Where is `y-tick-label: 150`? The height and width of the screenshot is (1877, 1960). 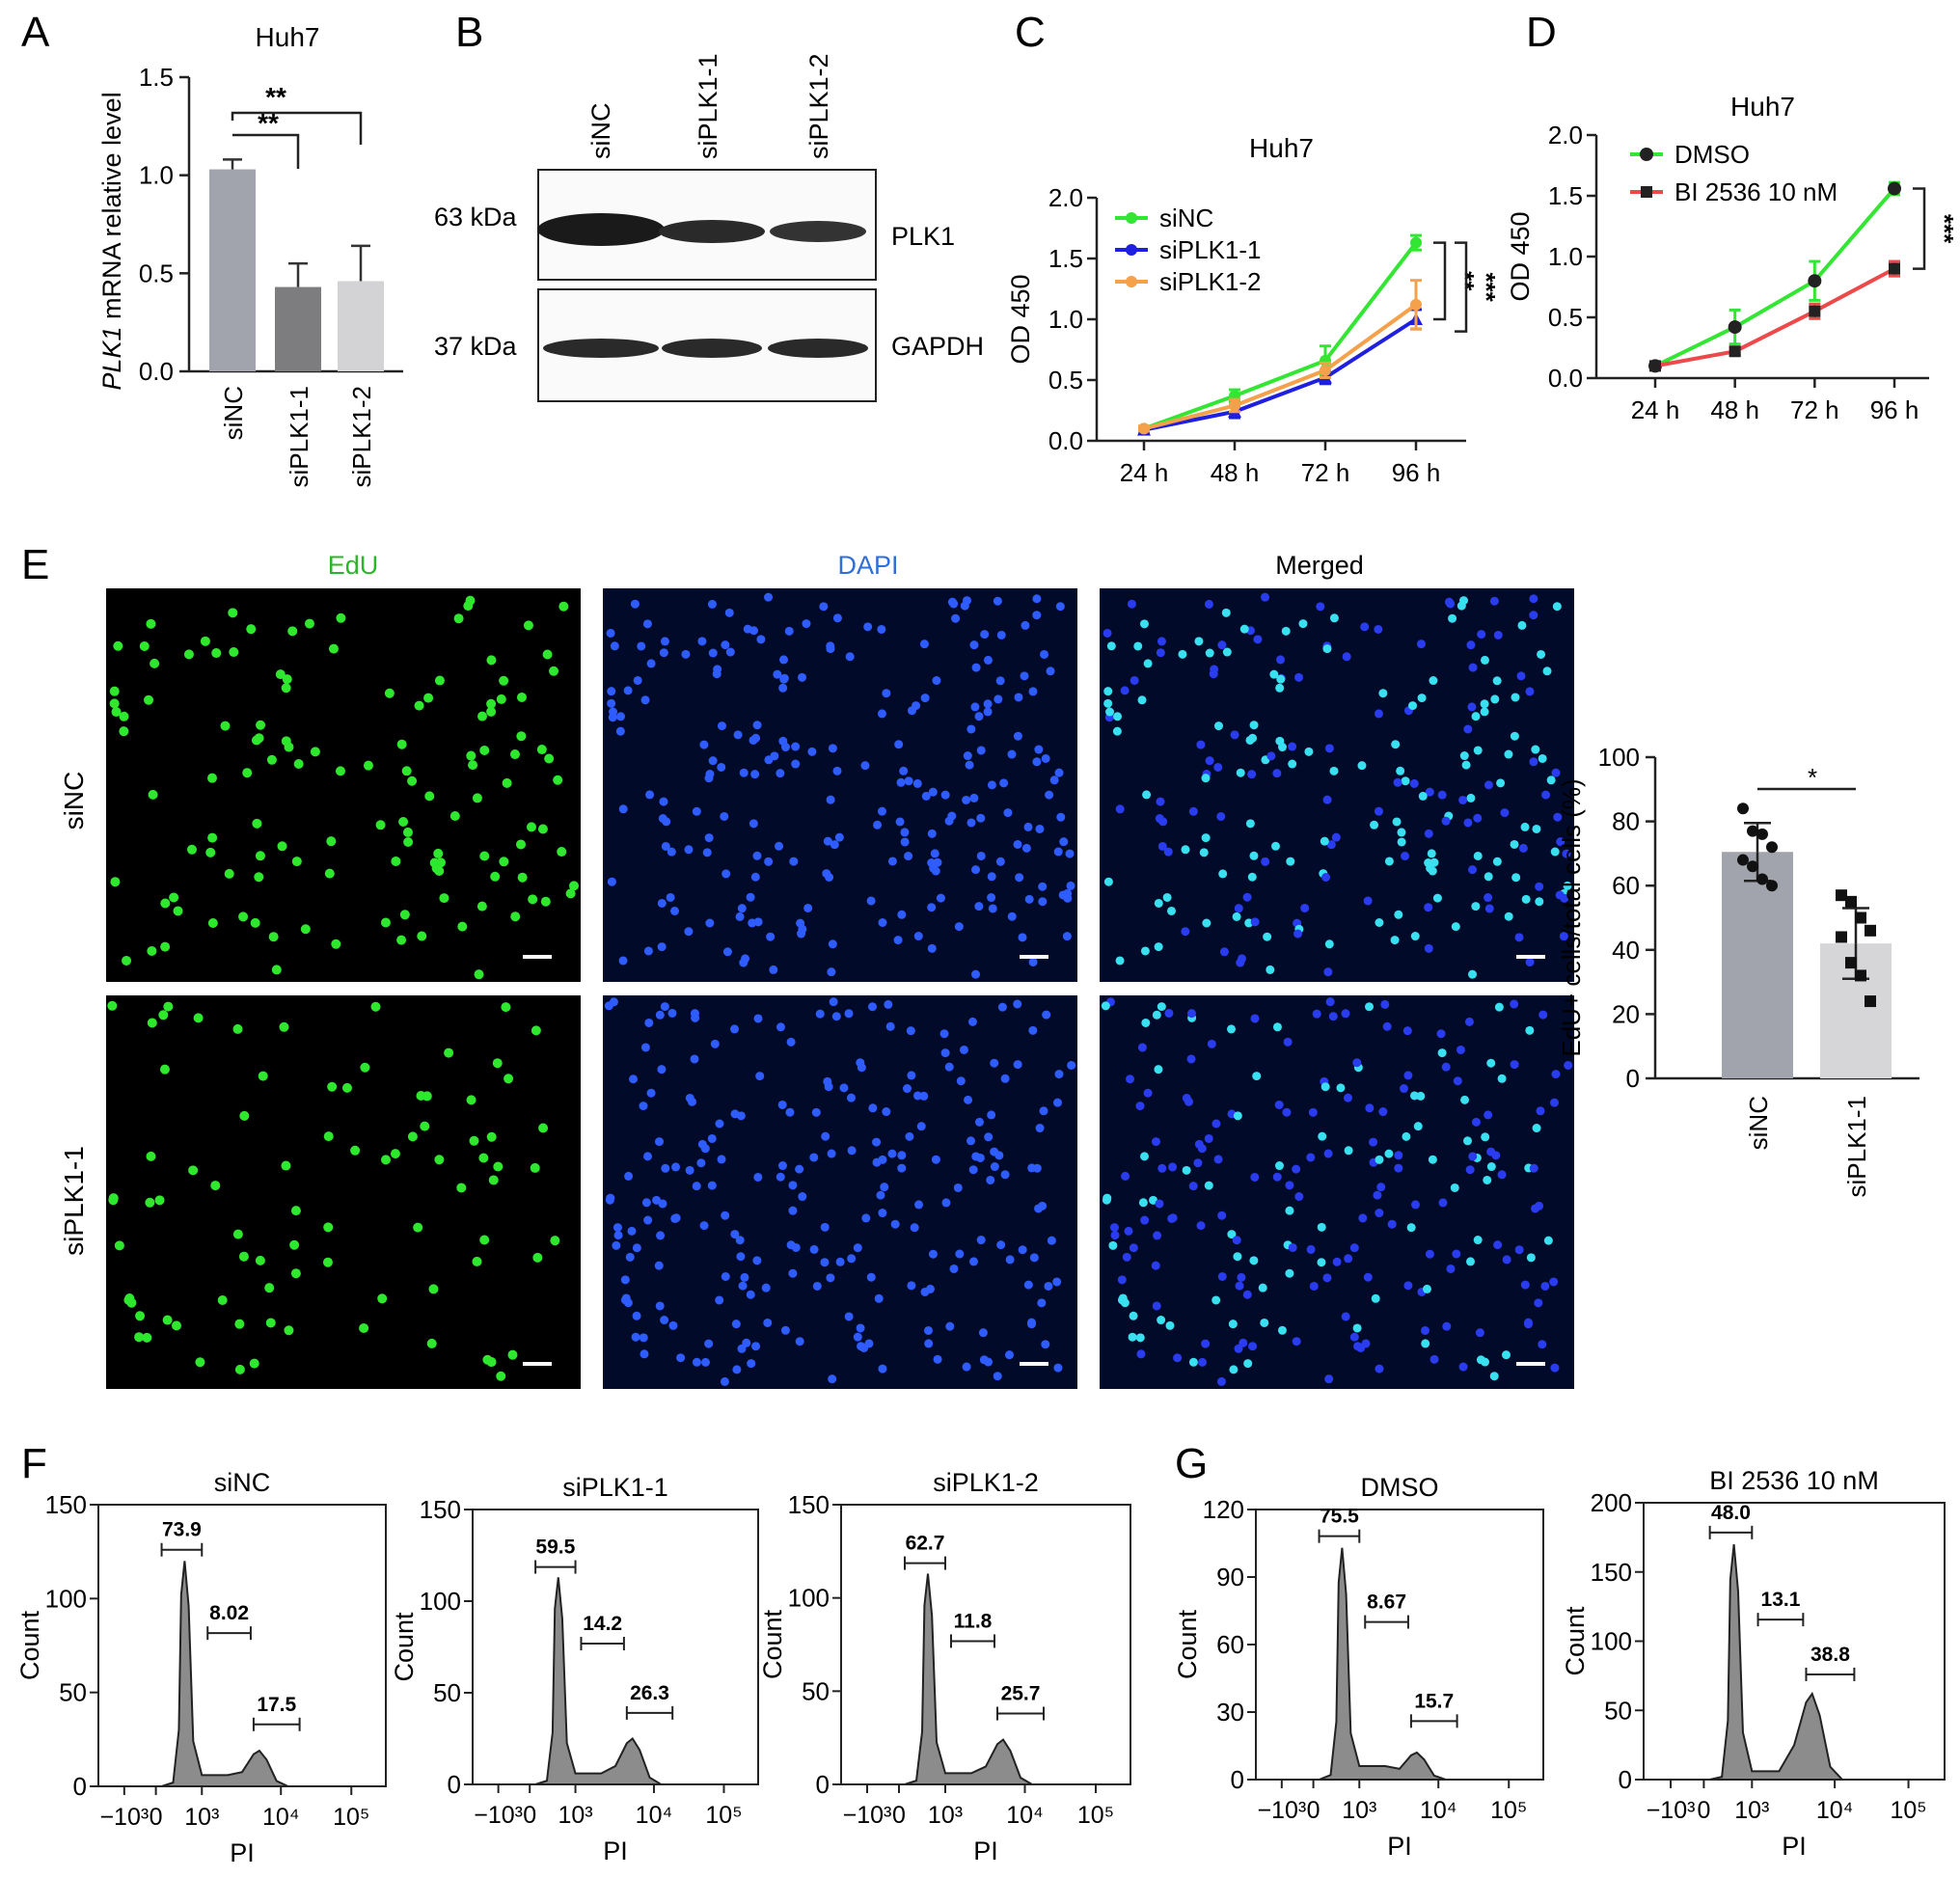
y-tick-label: 150 is located at coordinates (440, 1510).